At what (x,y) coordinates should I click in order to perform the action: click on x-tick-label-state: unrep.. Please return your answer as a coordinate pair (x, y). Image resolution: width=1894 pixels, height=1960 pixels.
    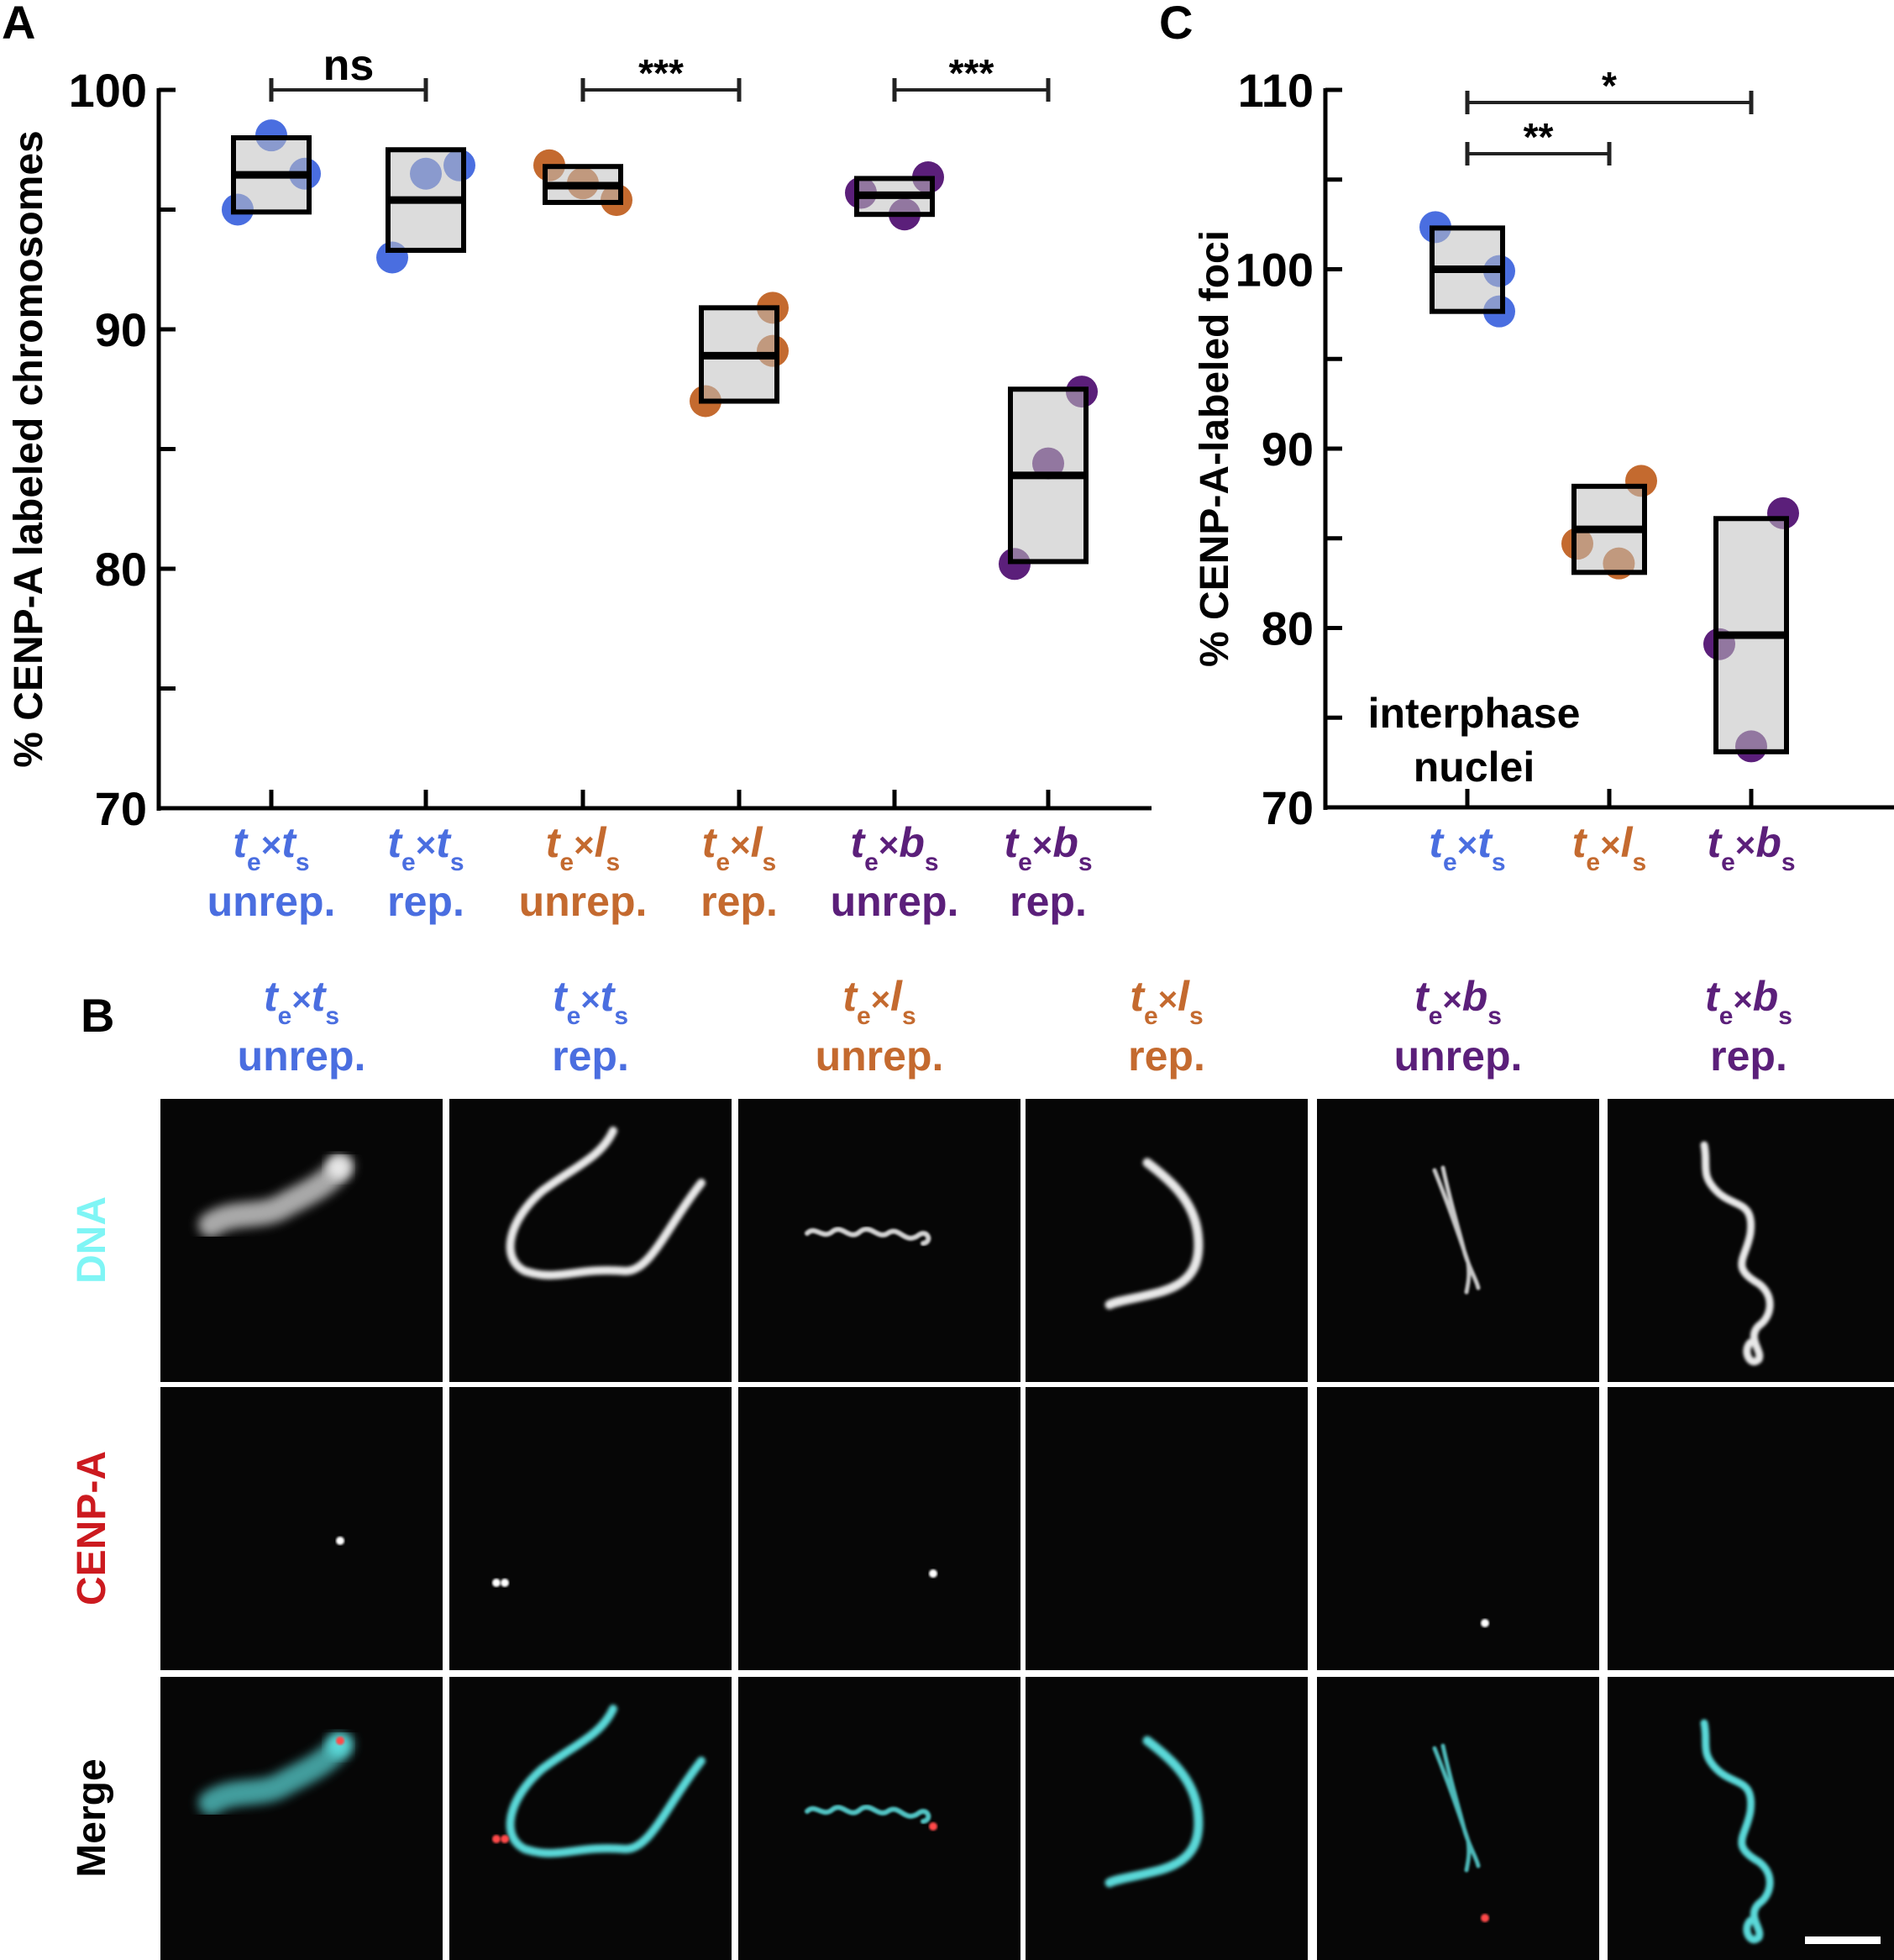
    Looking at the image, I should click on (895, 901).